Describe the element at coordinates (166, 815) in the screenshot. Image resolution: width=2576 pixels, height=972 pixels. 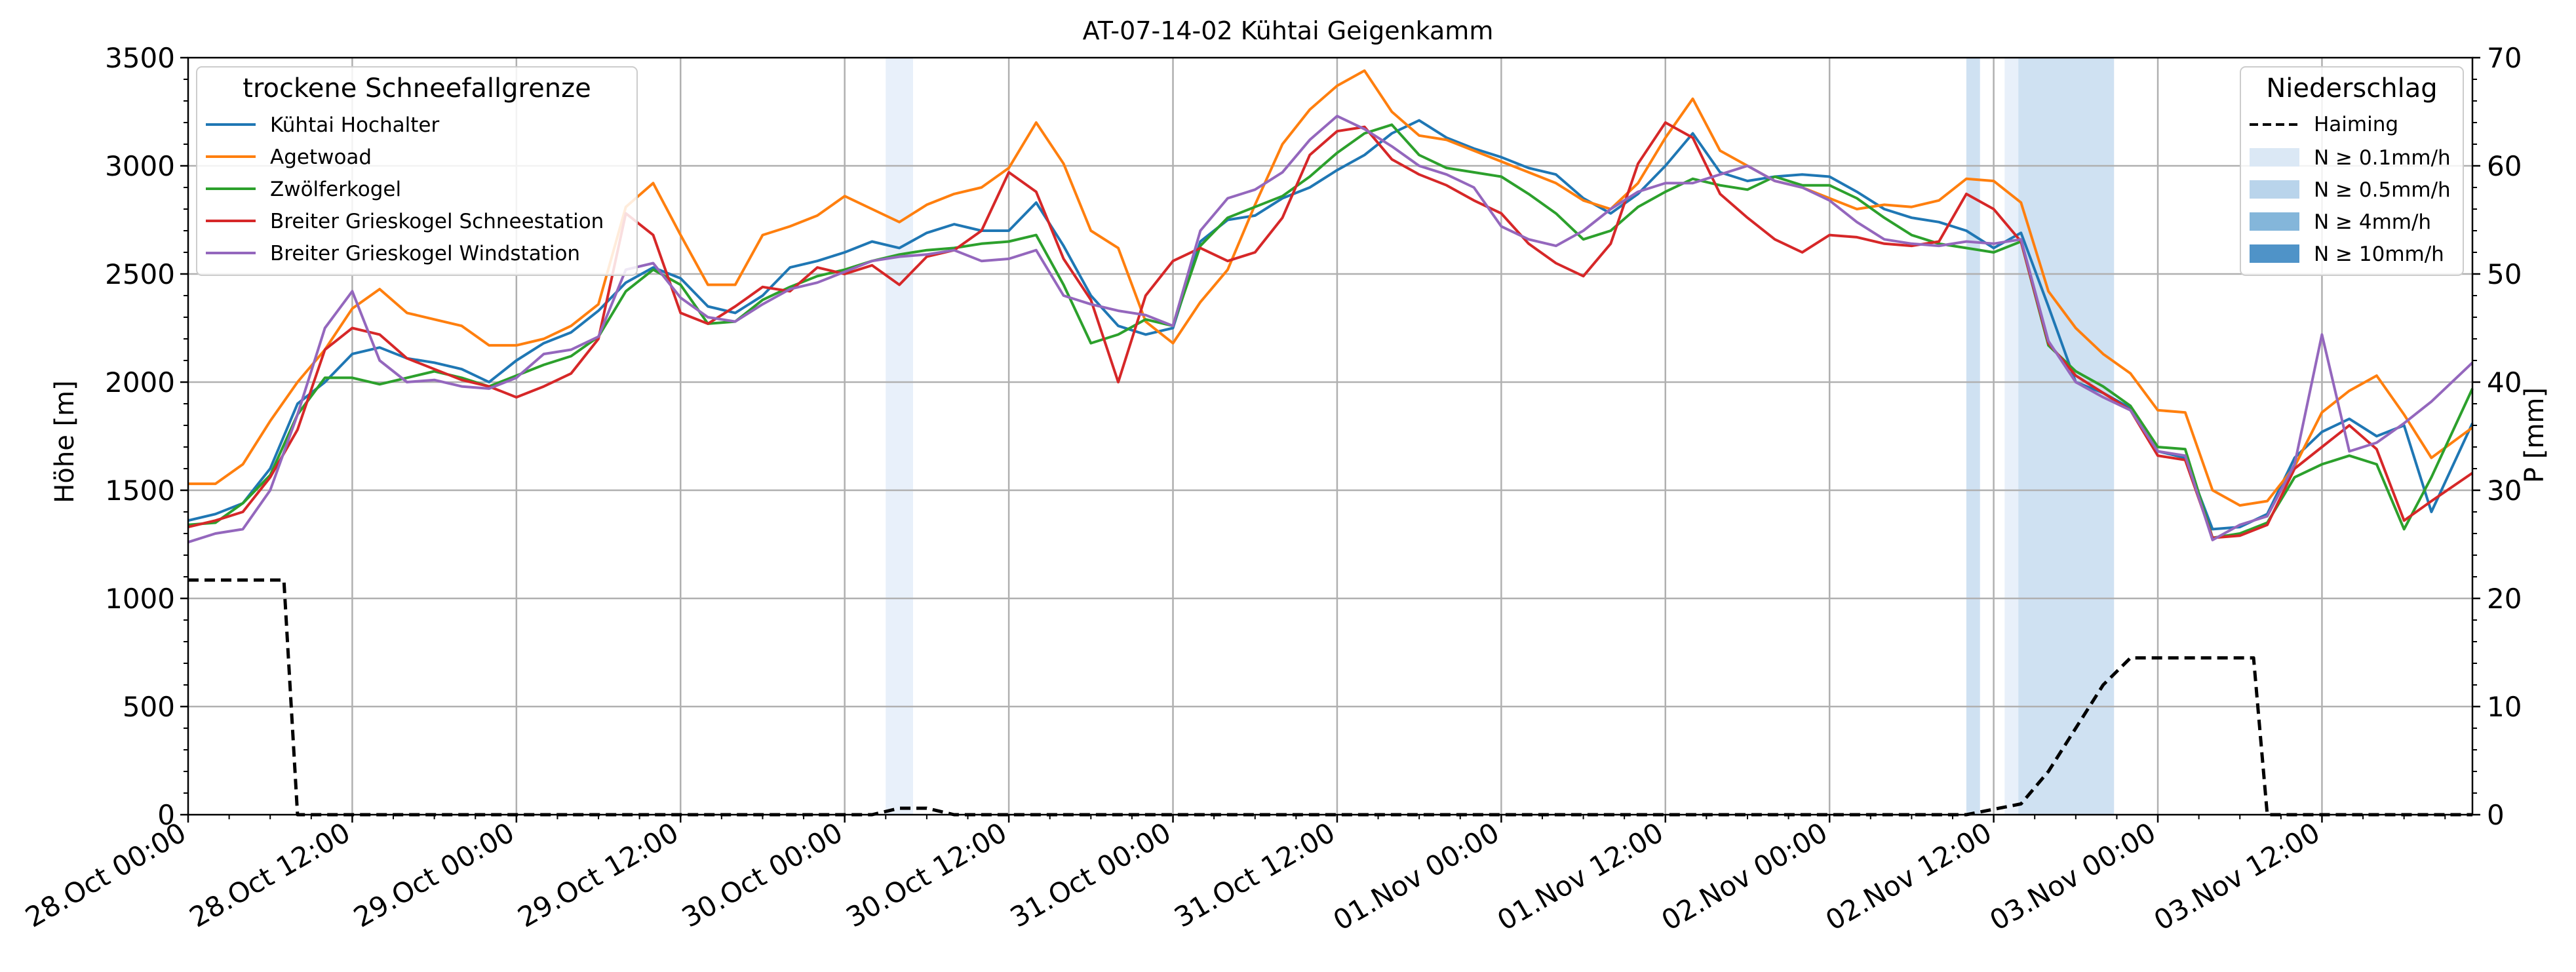
I see `y-tick-label-left-0: 0` at that location.